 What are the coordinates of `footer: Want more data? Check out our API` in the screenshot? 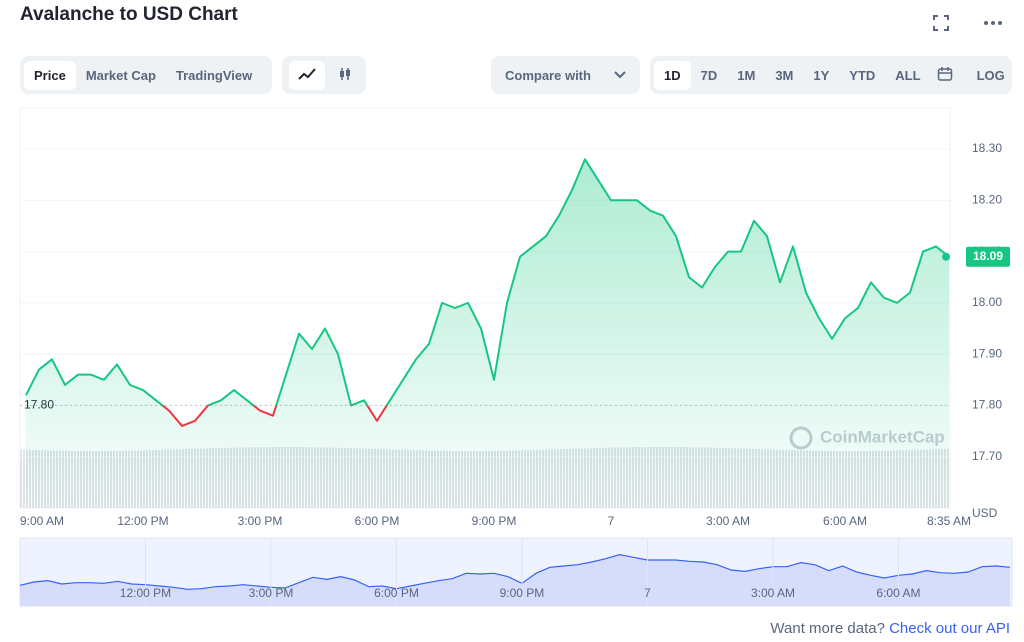 It's located at (890, 628).